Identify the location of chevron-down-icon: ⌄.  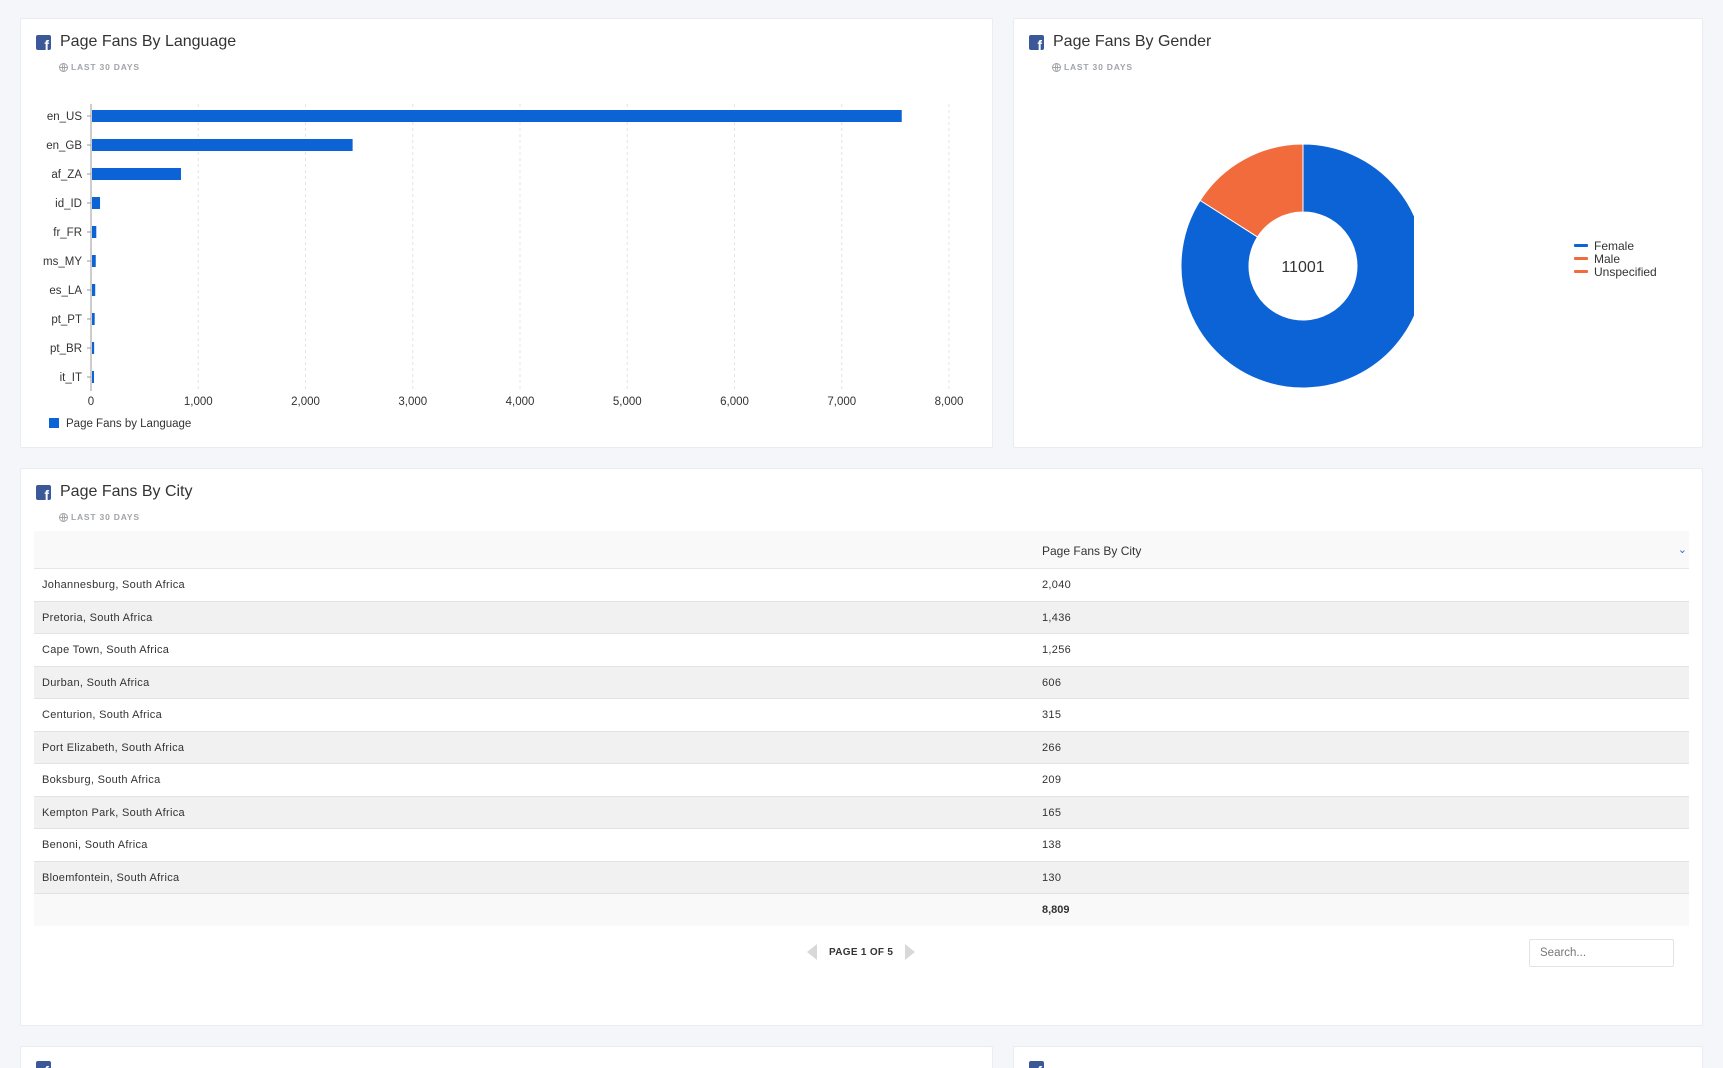
(1682, 550).